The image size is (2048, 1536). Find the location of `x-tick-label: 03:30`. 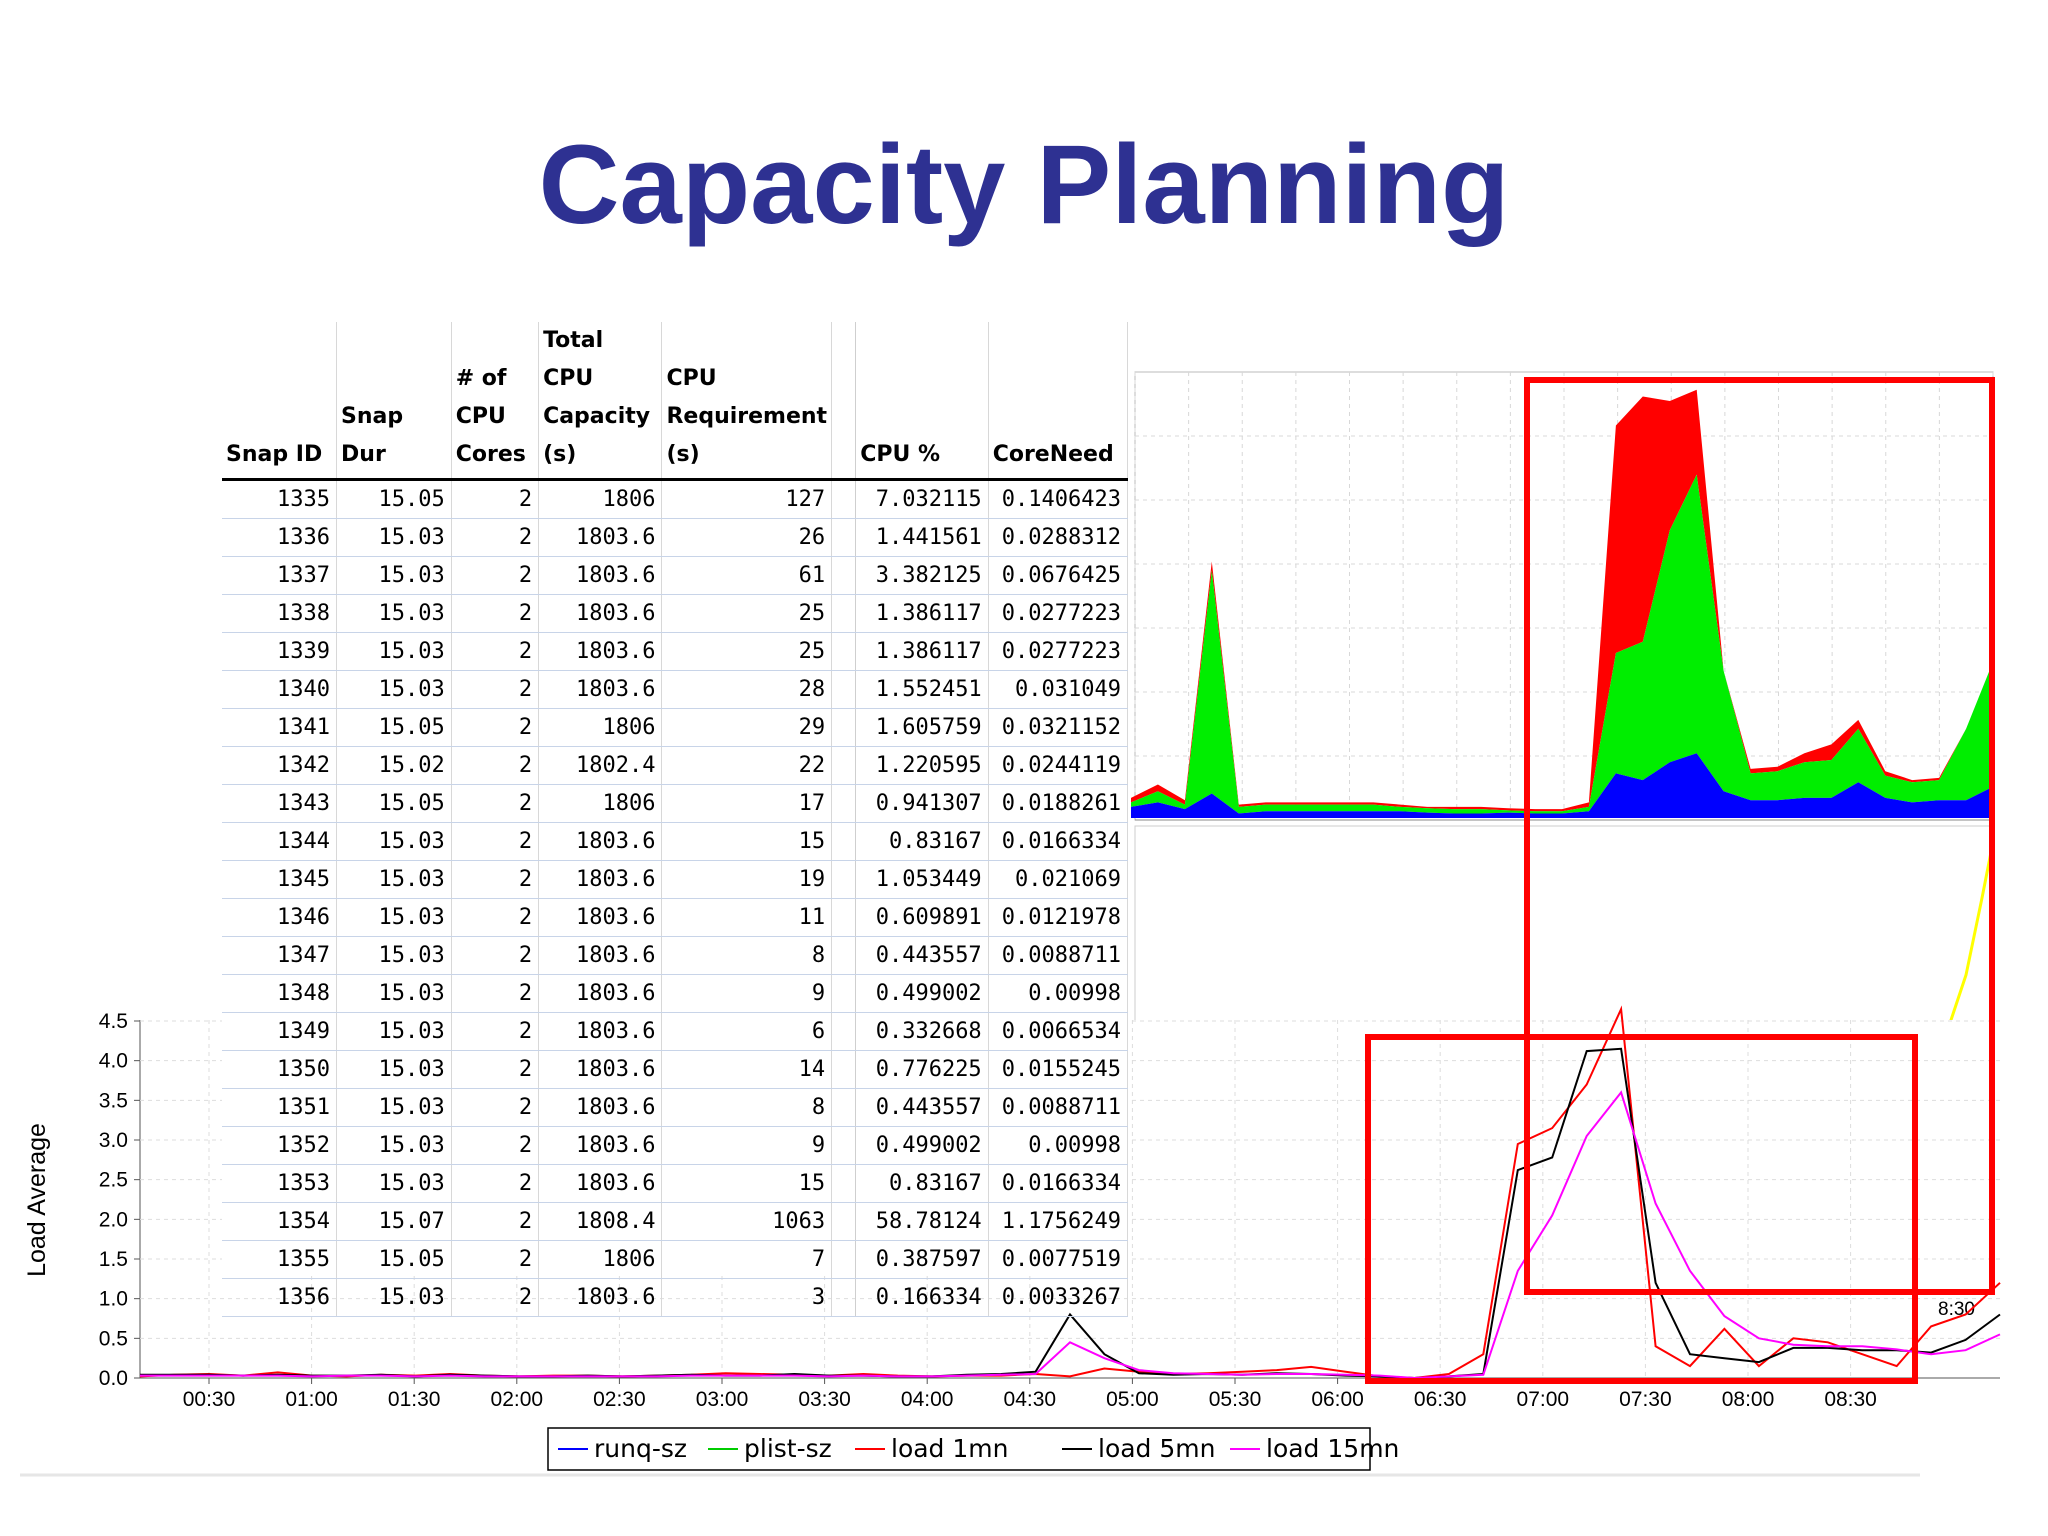

x-tick-label: 03:30 is located at coordinates (824, 1399).